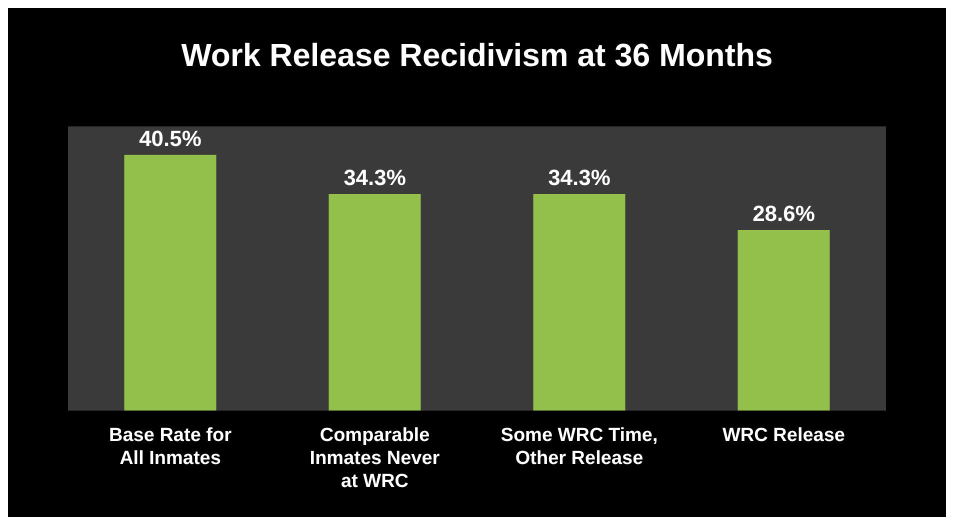 This screenshot has width=954, height=525. I want to click on x-tick-label: WRC Release, so click(783, 435).